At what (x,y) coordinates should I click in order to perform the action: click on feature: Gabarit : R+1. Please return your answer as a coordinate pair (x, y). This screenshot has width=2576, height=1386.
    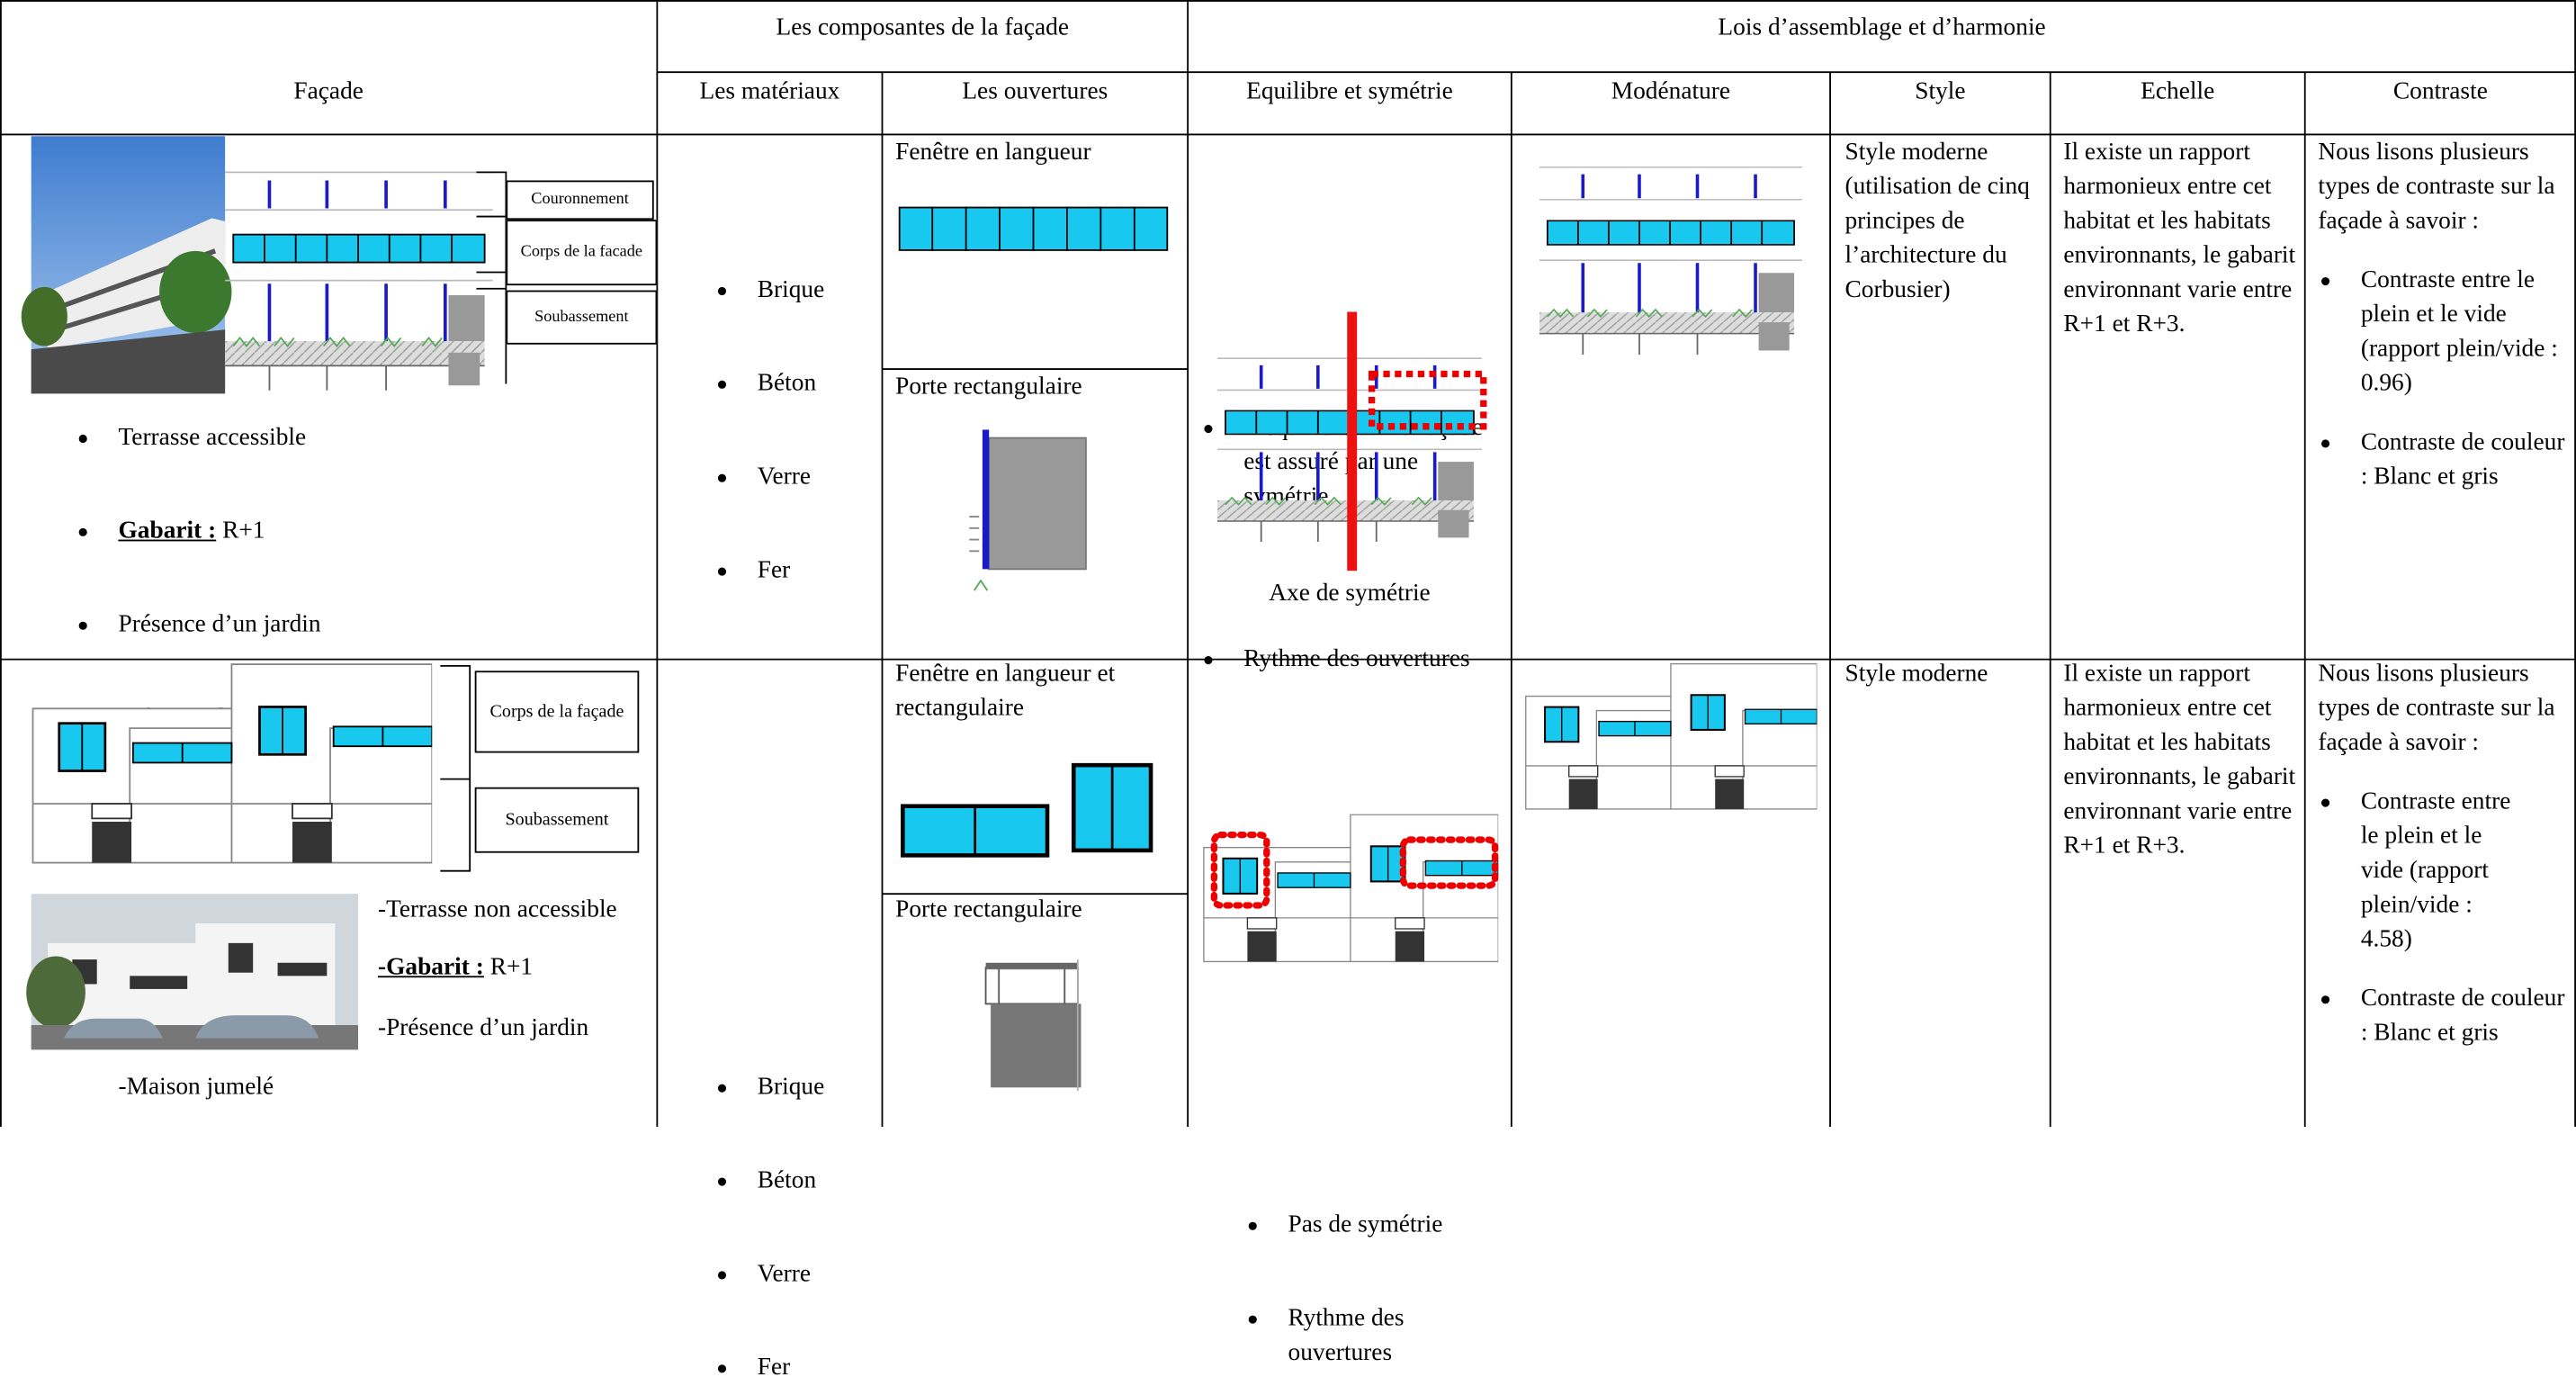
    Looking at the image, I should click on (1327, 532).